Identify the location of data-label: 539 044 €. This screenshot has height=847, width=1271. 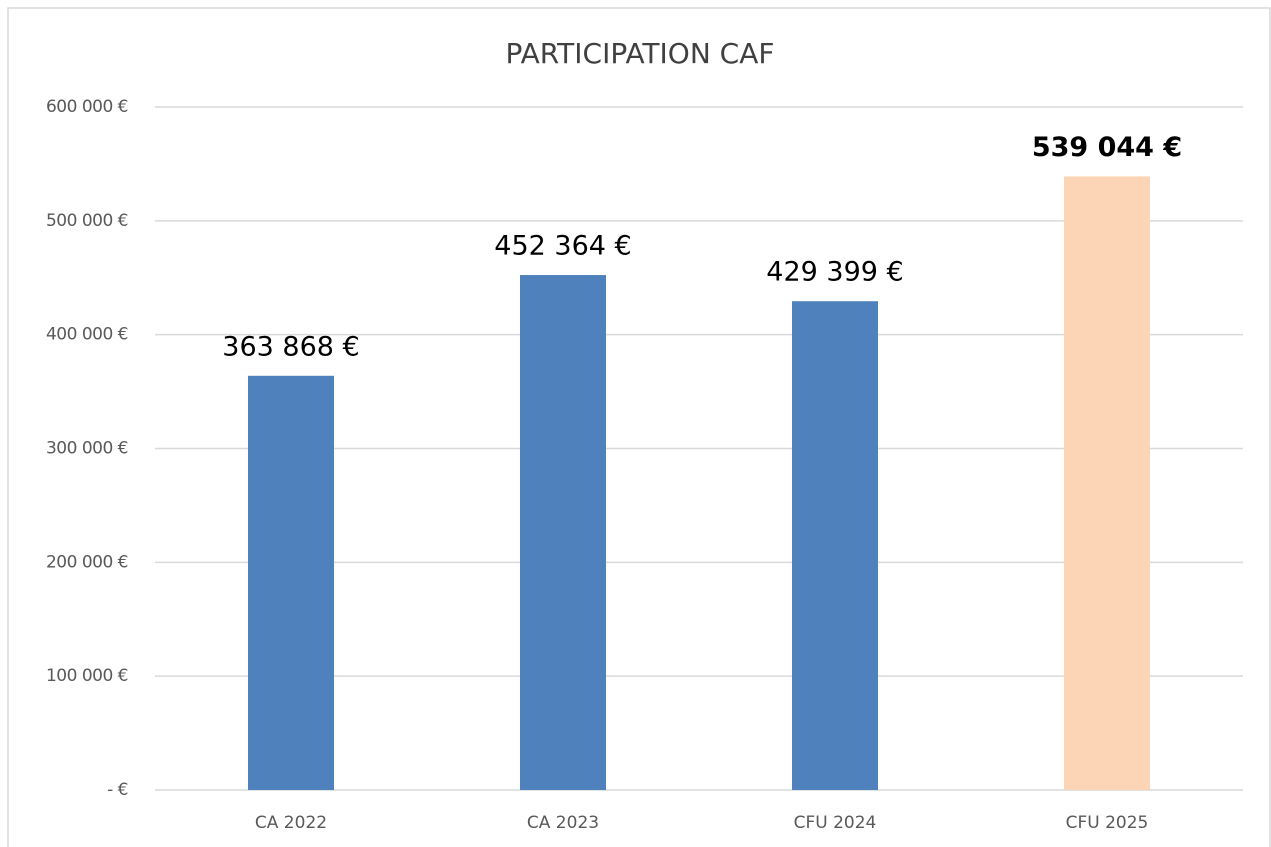
(1107, 147).